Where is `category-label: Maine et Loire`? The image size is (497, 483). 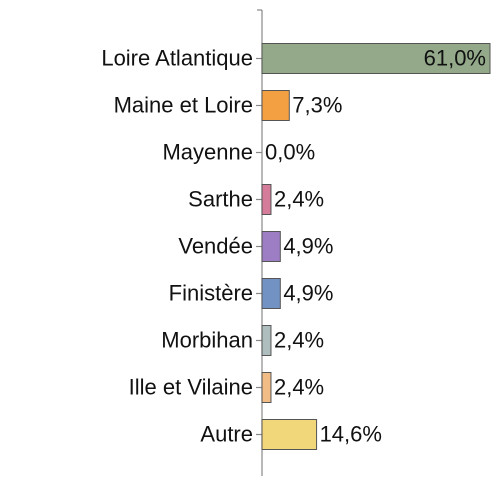
category-label: Maine et Loire is located at coordinates (183, 104).